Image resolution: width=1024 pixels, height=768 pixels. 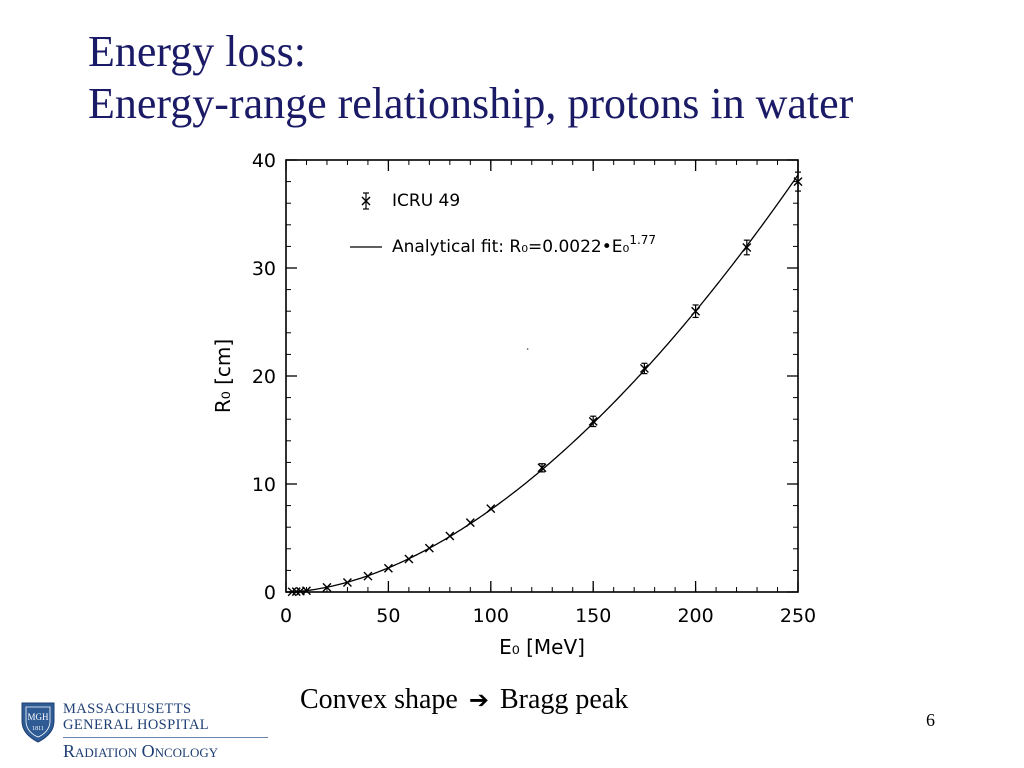 I want to click on legend-label-icru: ICRU 49, so click(x=426, y=201).